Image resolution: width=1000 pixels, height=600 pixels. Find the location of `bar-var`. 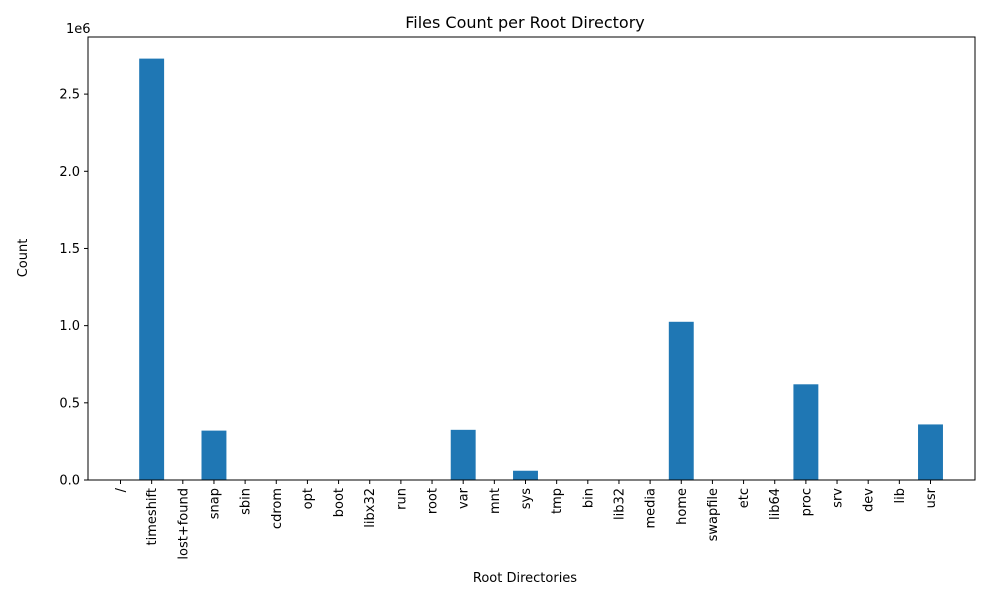

bar-var is located at coordinates (463, 454).